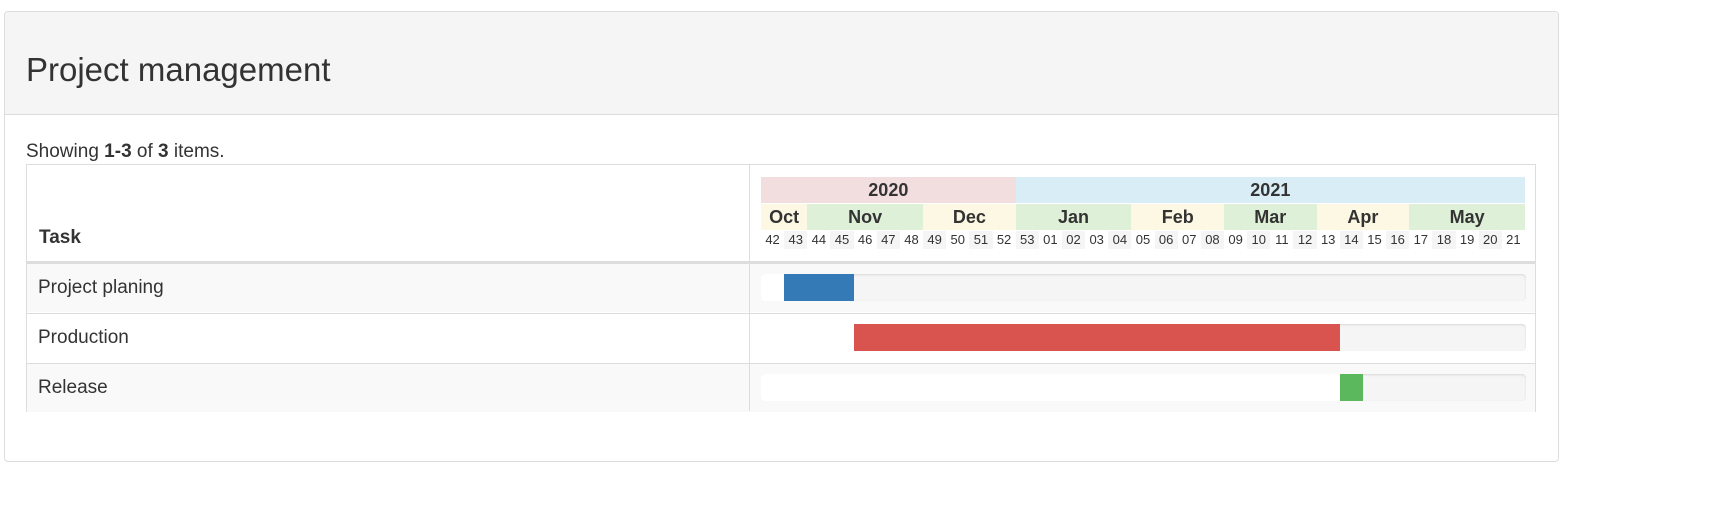  I want to click on week-header-cell: 11, so click(1282, 239).